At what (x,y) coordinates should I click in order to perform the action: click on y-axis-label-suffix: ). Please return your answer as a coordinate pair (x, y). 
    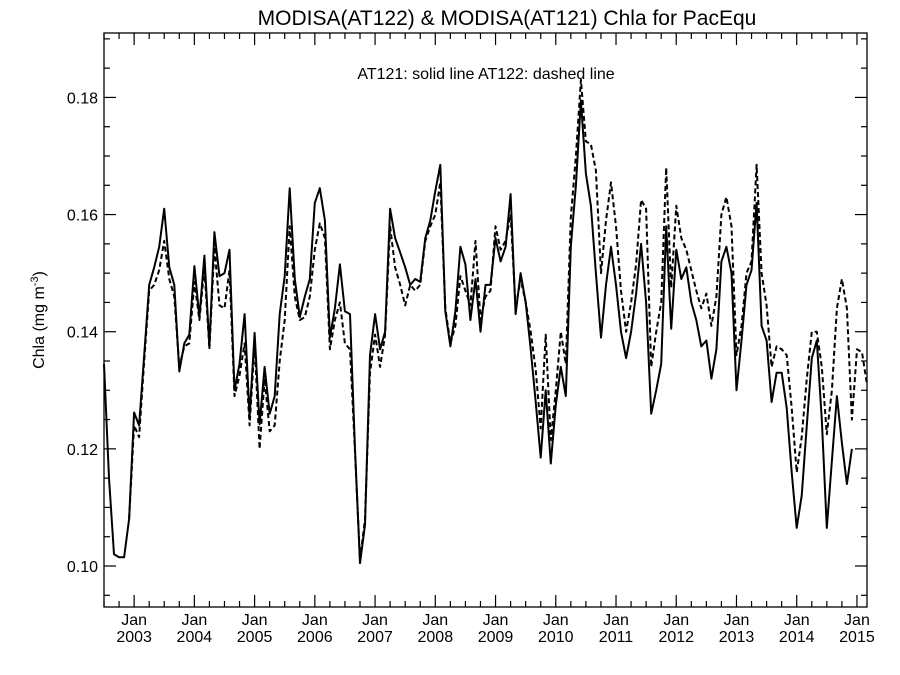
    Looking at the image, I should click on (39, 273).